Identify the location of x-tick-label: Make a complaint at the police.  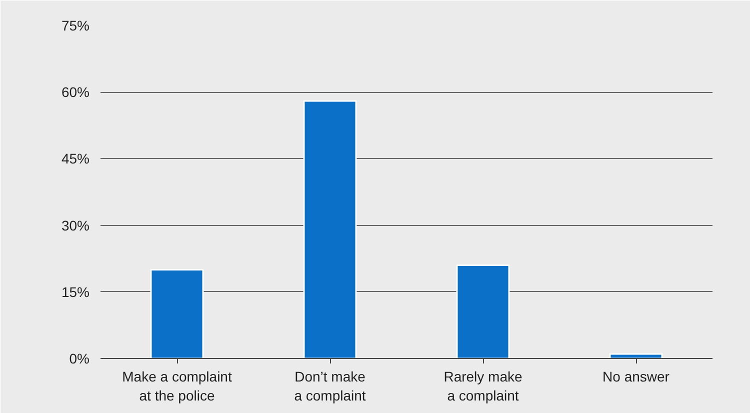
(177, 386).